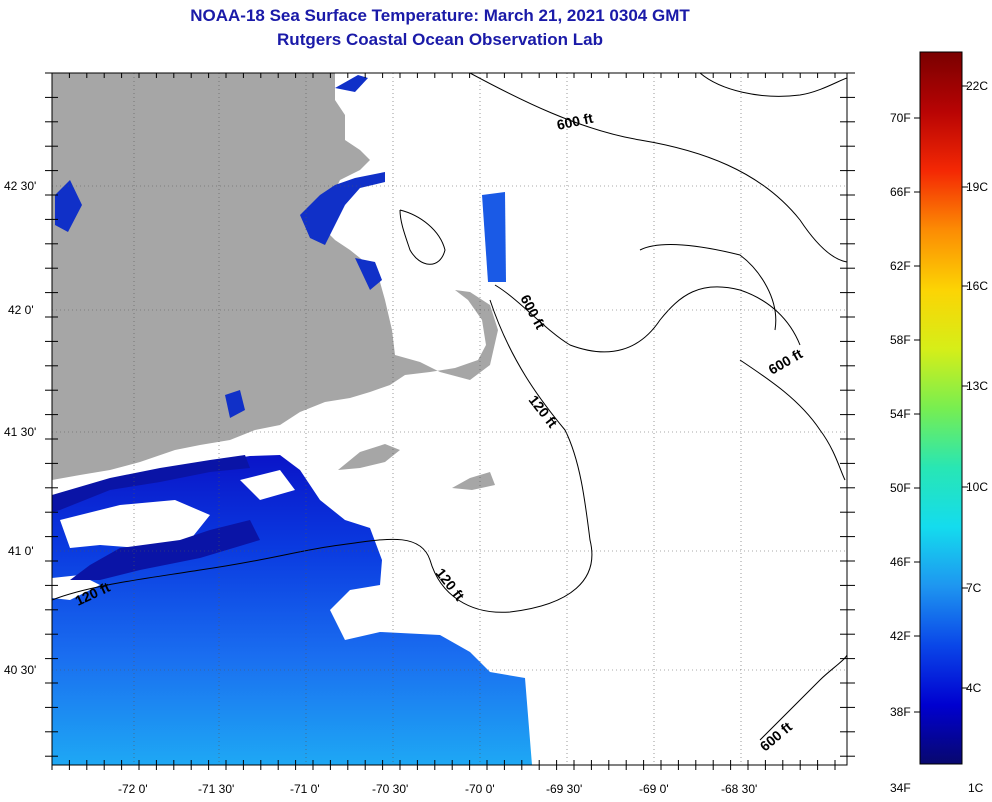 The image size is (992, 802). What do you see at coordinates (900, 118) in the screenshot?
I see `colorbar-f-label: 70F` at bounding box center [900, 118].